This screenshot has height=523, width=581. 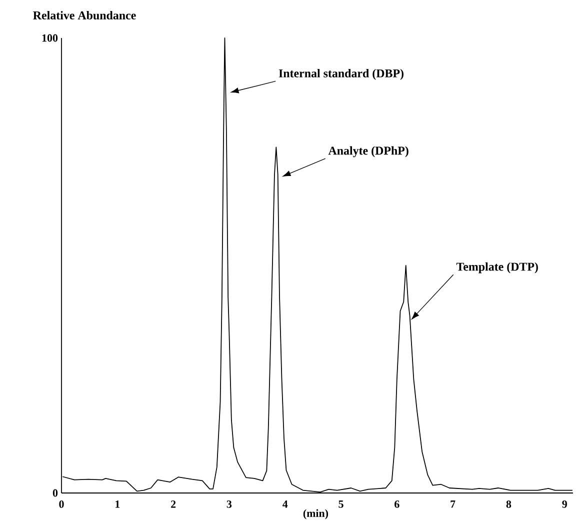 What do you see at coordinates (341, 504) in the screenshot?
I see `x-tick-label: 5` at bounding box center [341, 504].